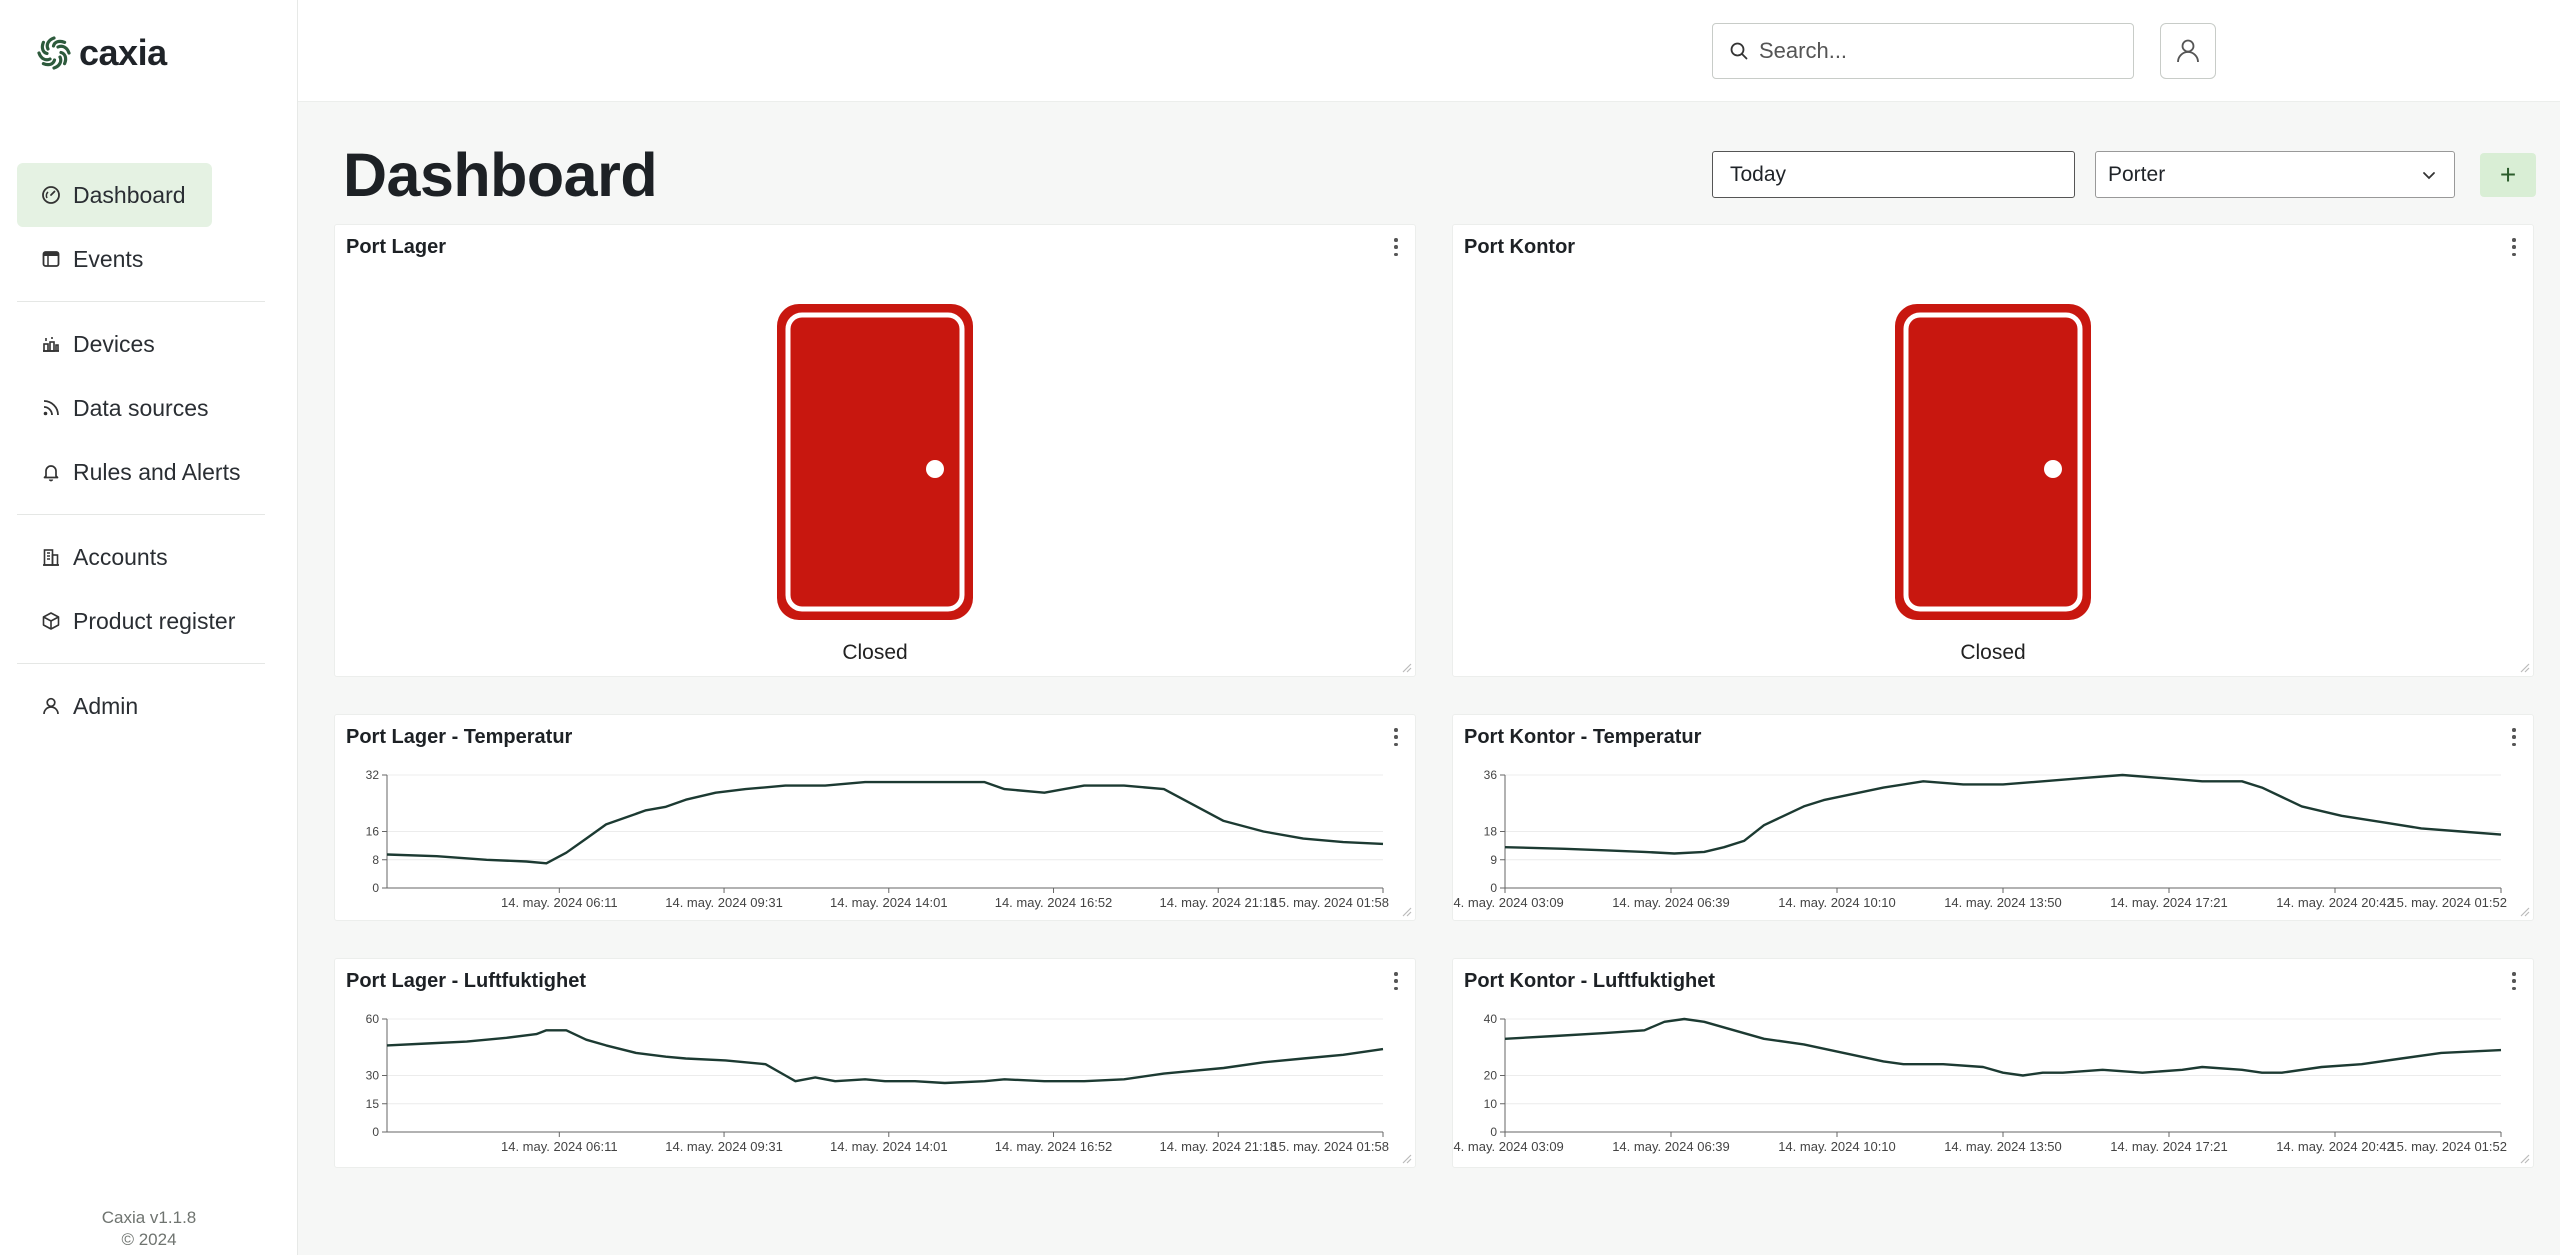 This screenshot has width=2560, height=1255. Describe the element at coordinates (396, 247) in the screenshot. I see `widget-title: Port Lager` at that location.